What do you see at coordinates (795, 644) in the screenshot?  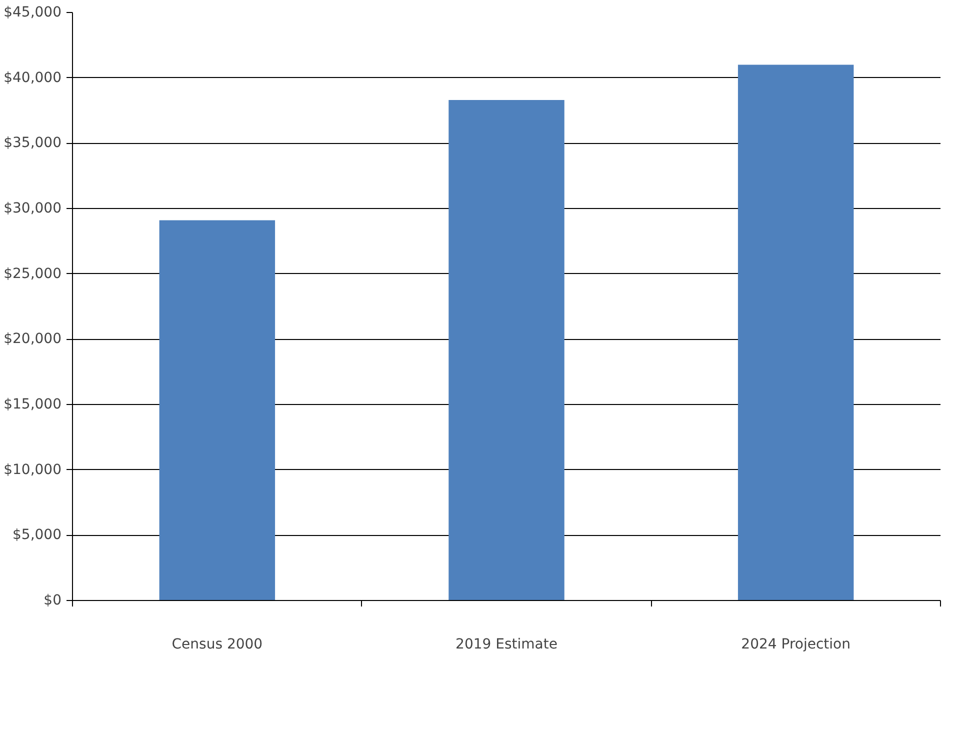 I see `x-tick-label: 2024 Projection` at bounding box center [795, 644].